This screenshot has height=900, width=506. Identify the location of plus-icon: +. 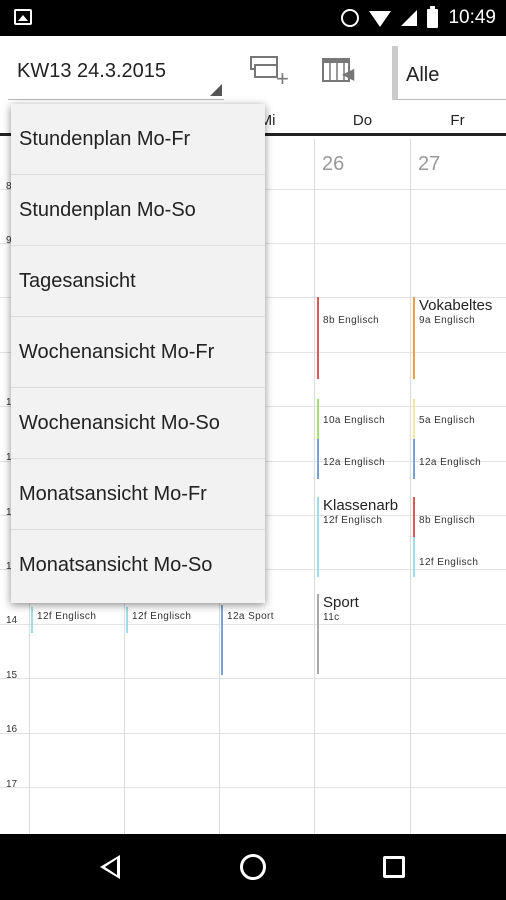
(282, 78).